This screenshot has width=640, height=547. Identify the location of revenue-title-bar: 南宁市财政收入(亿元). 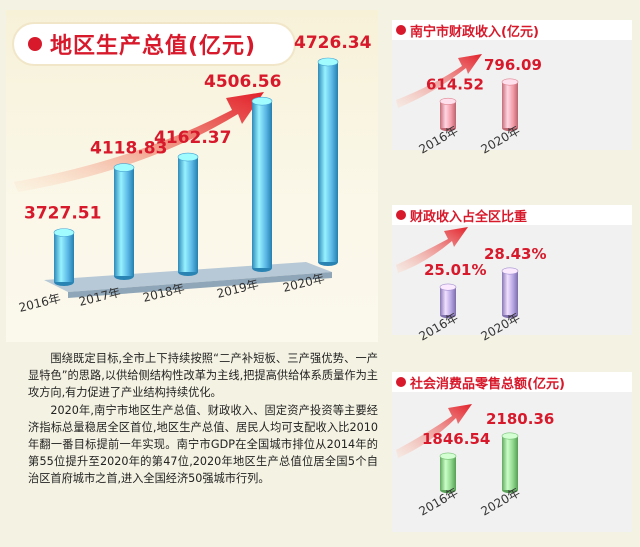
(512, 30).